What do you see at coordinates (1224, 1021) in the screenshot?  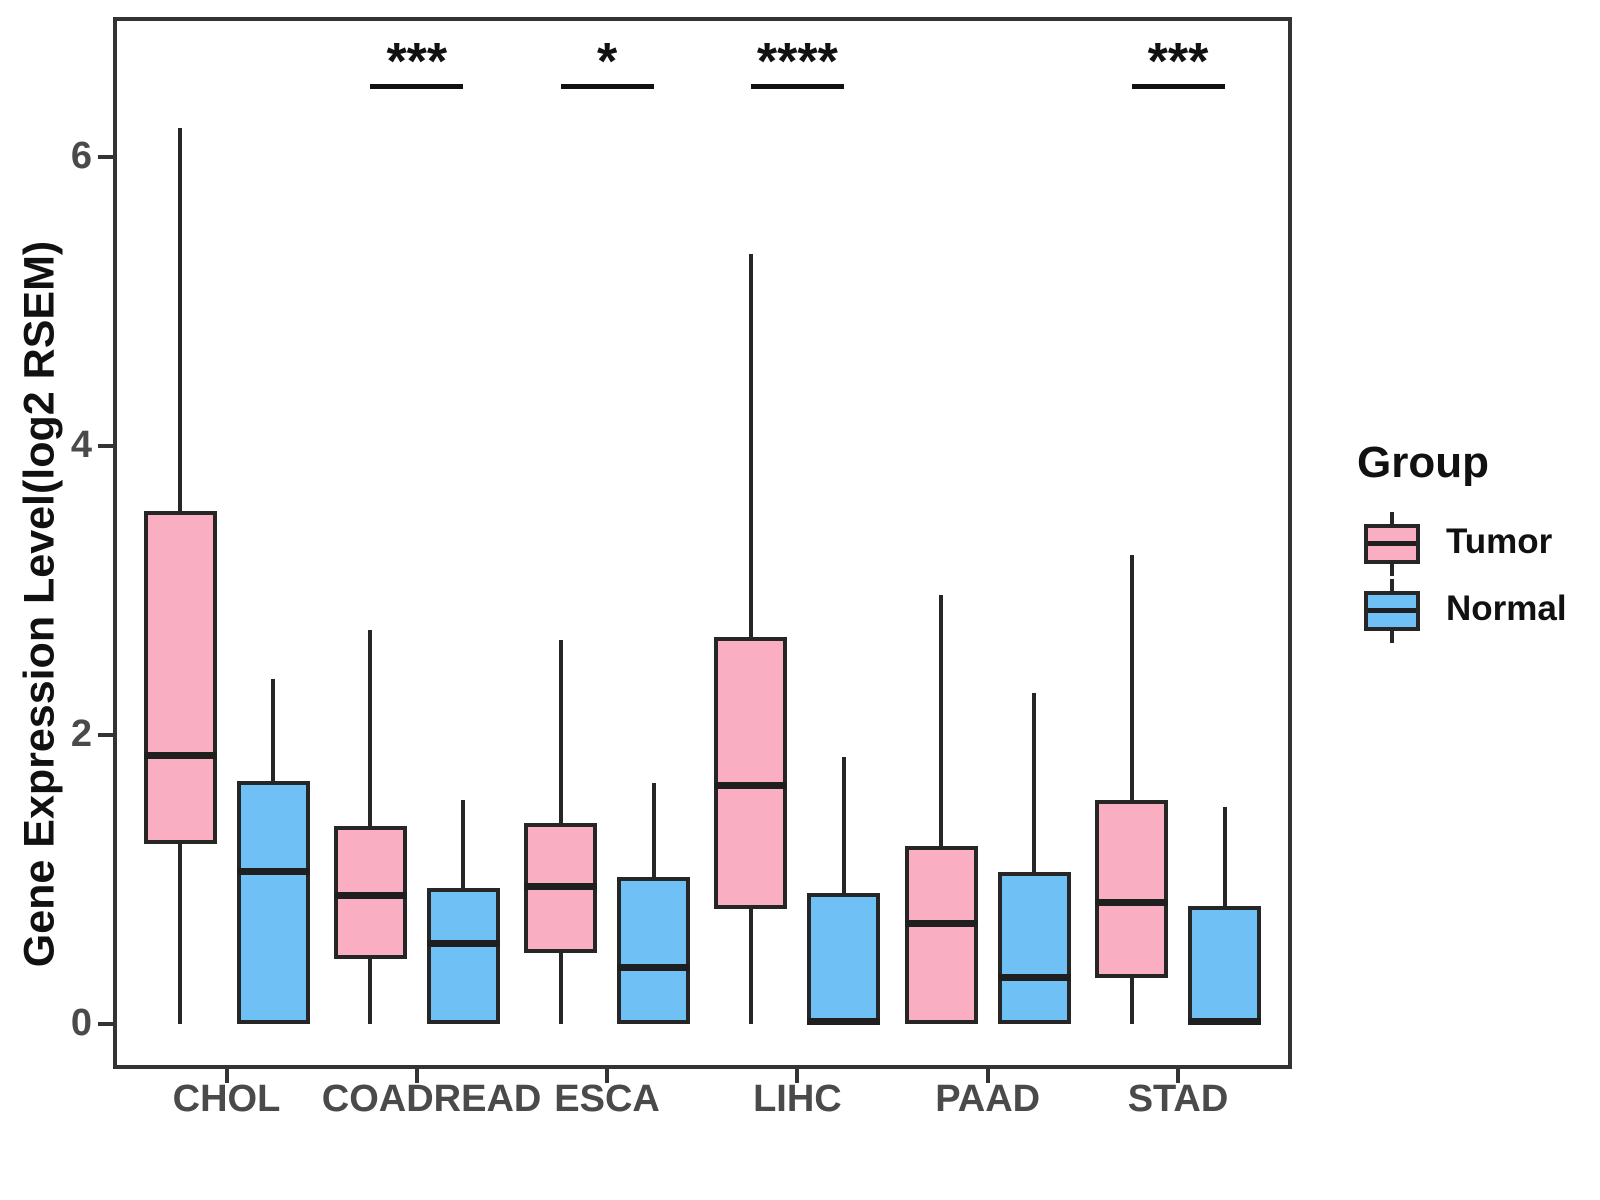 I see `normal-box-stad-median` at bounding box center [1224, 1021].